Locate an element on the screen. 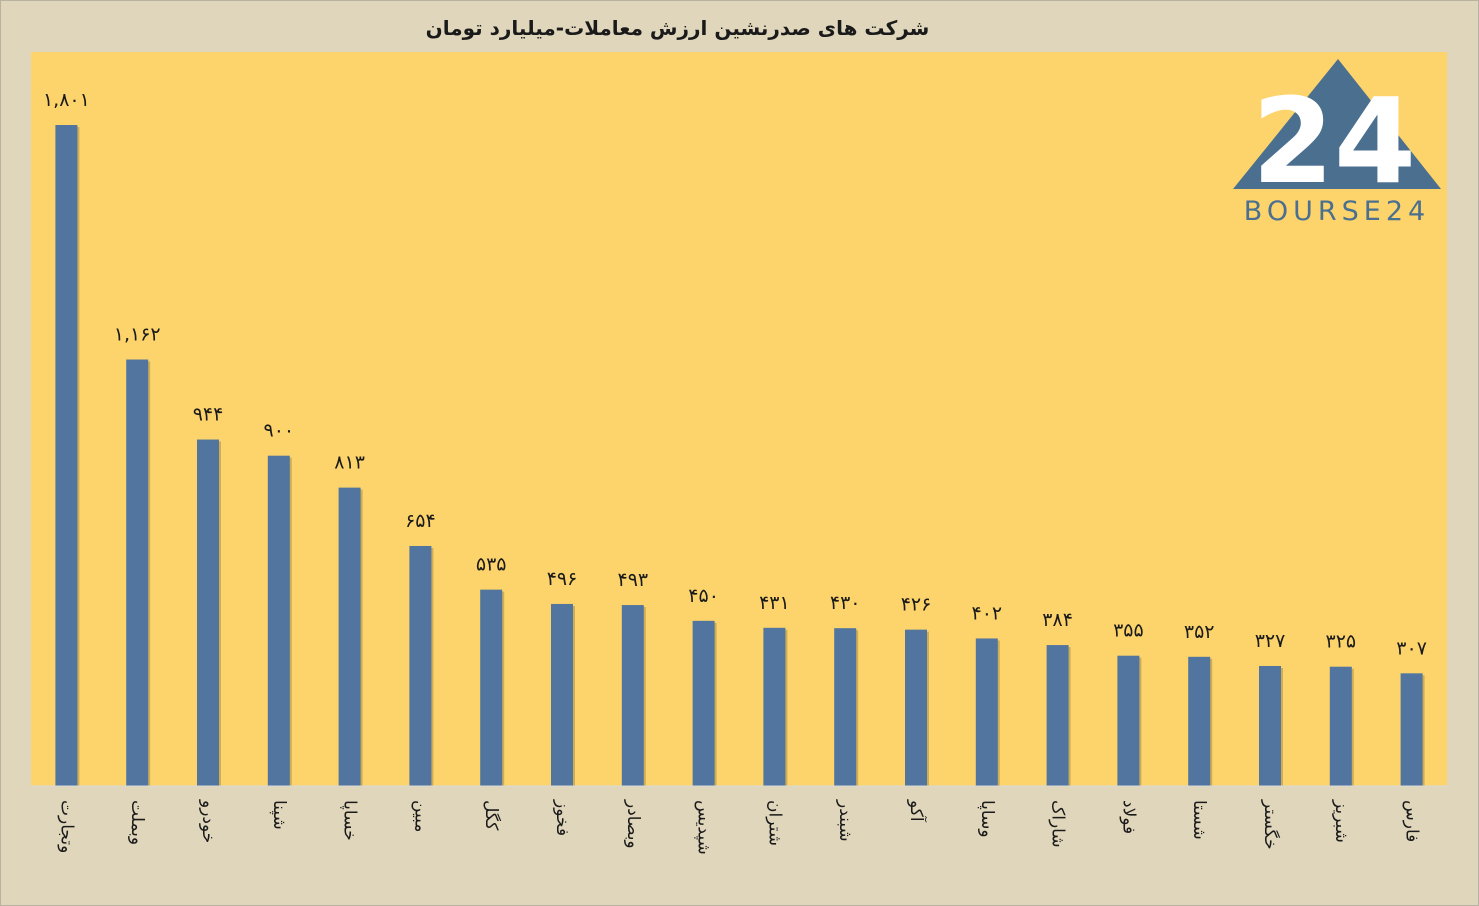  logo-triangle is located at coordinates (1337, 124).